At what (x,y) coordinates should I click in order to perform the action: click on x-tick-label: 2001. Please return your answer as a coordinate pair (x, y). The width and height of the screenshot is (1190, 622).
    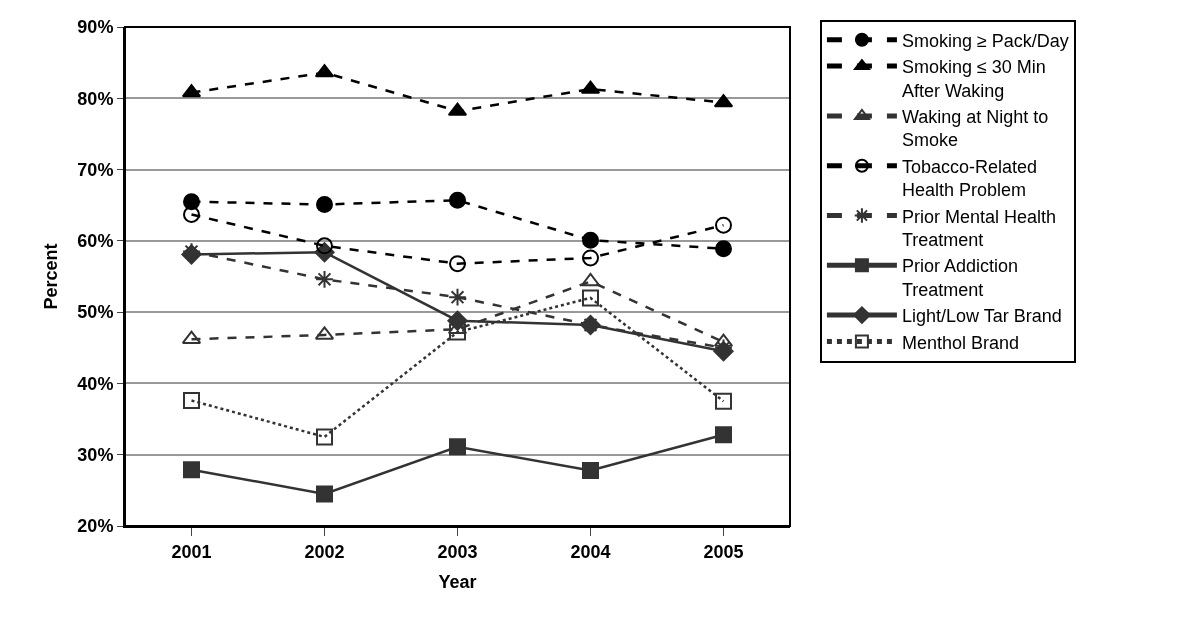
    Looking at the image, I should click on (191, 551).